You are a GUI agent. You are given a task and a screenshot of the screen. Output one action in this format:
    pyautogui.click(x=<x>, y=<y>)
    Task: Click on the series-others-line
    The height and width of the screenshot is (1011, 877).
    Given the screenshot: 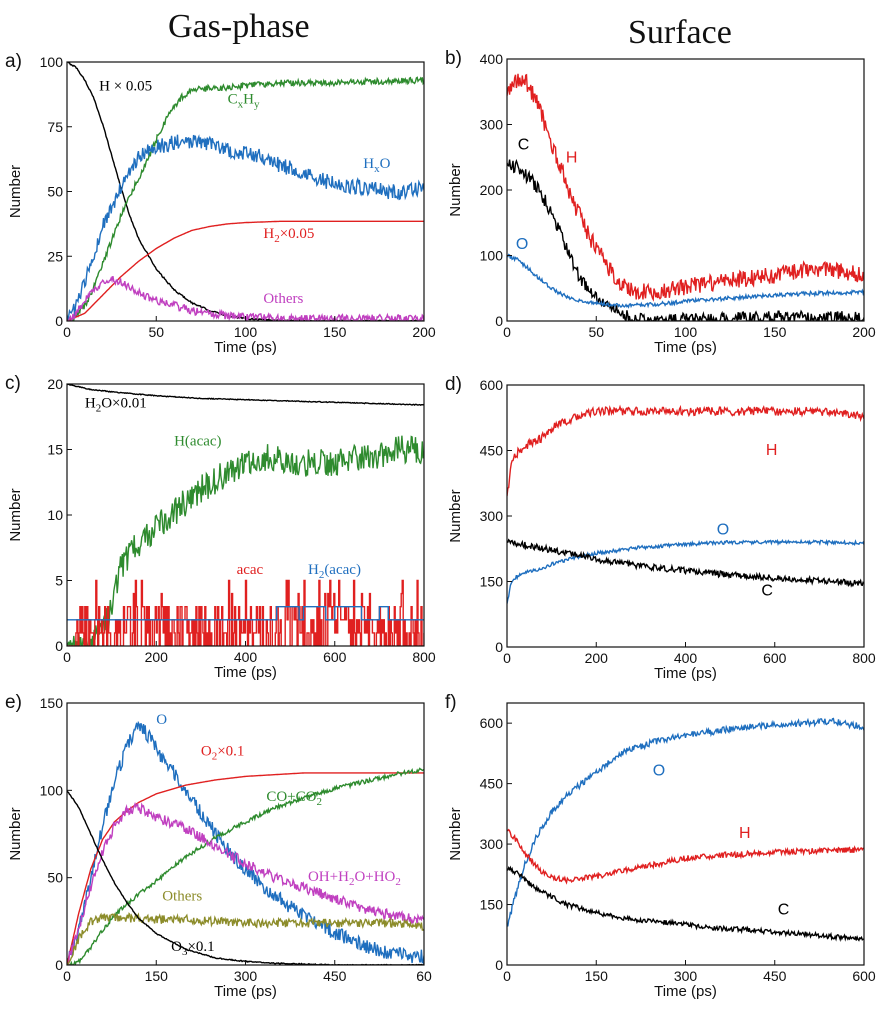 What is the action you would take?
    pyautogui.click(x=245, y=938)
    